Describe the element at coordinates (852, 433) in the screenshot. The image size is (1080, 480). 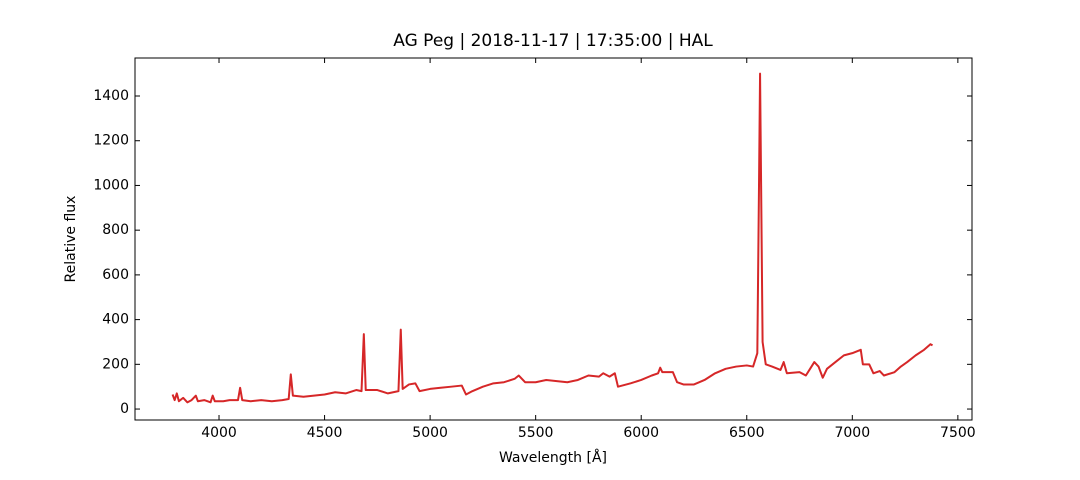
I see `x-tick-label: 7000` at that location.